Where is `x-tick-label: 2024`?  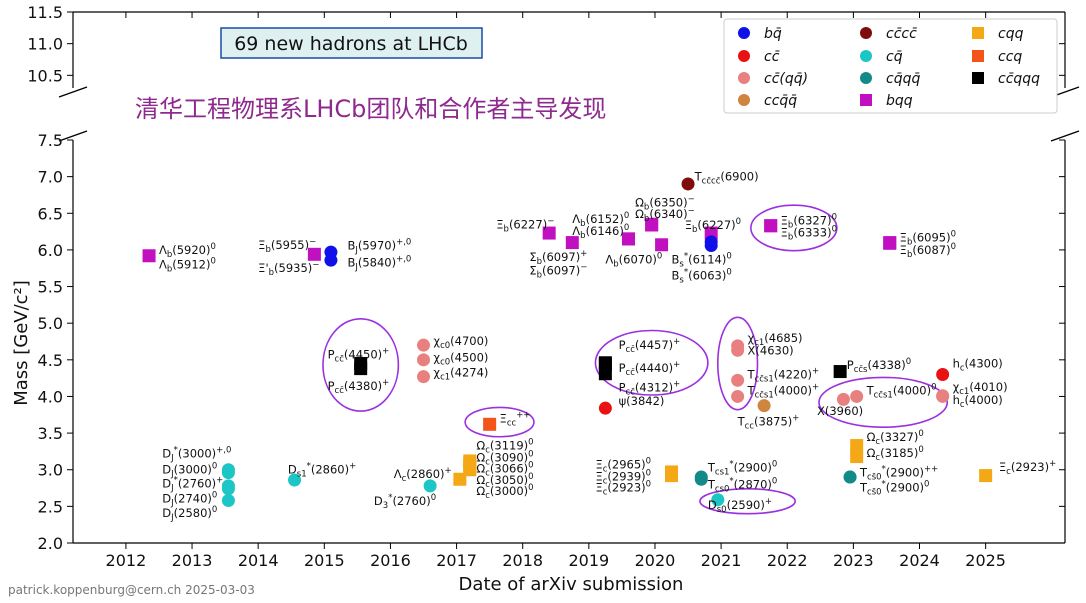 x-tick-label: 2024 is located at coordinates (919, 560).